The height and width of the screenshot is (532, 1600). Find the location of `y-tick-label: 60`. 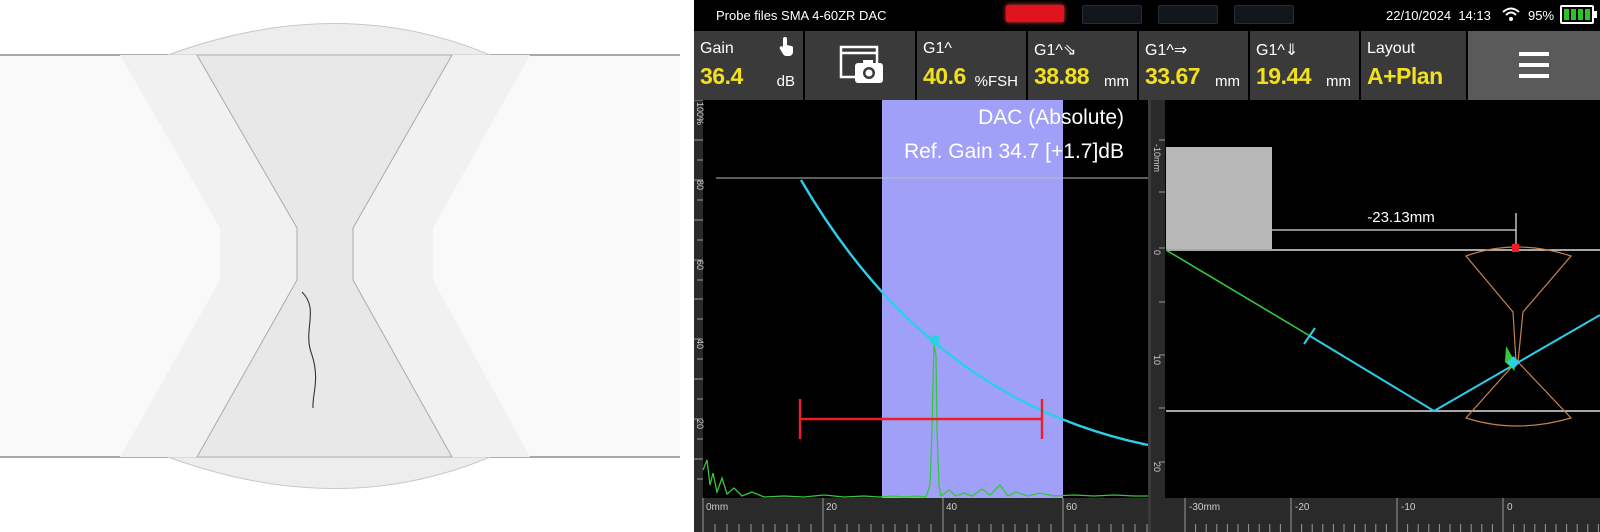

y-tick-label: 60 is located at coordinates (700, 265).